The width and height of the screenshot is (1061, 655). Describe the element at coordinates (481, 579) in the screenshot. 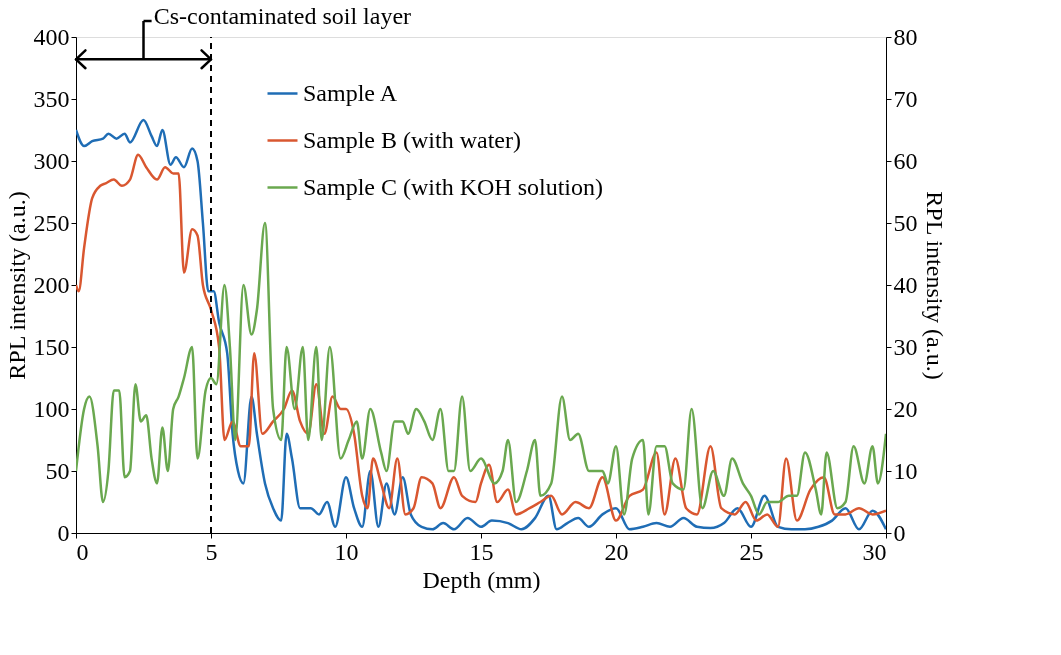

I see `x-axis-title: Depth (mm)` at that location.